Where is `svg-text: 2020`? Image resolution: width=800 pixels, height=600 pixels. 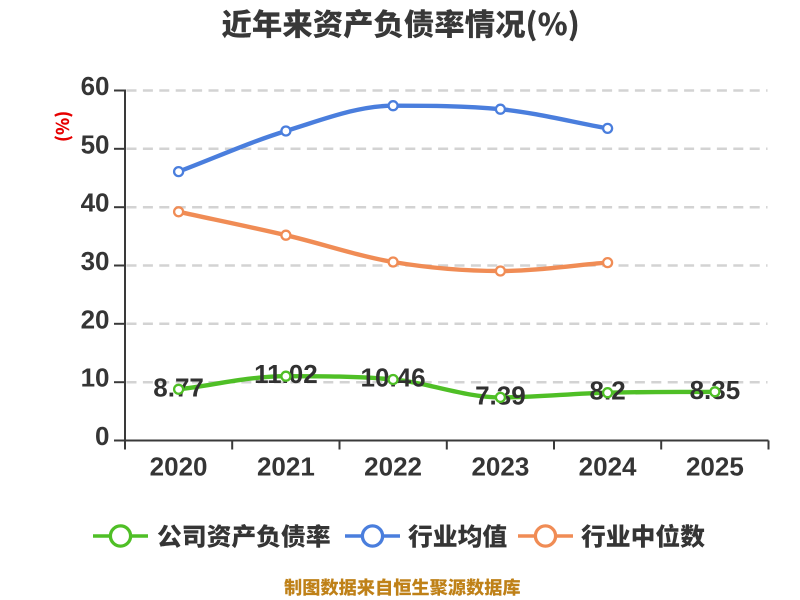
svg-text: 2020 is located at coordinates (179, 467).